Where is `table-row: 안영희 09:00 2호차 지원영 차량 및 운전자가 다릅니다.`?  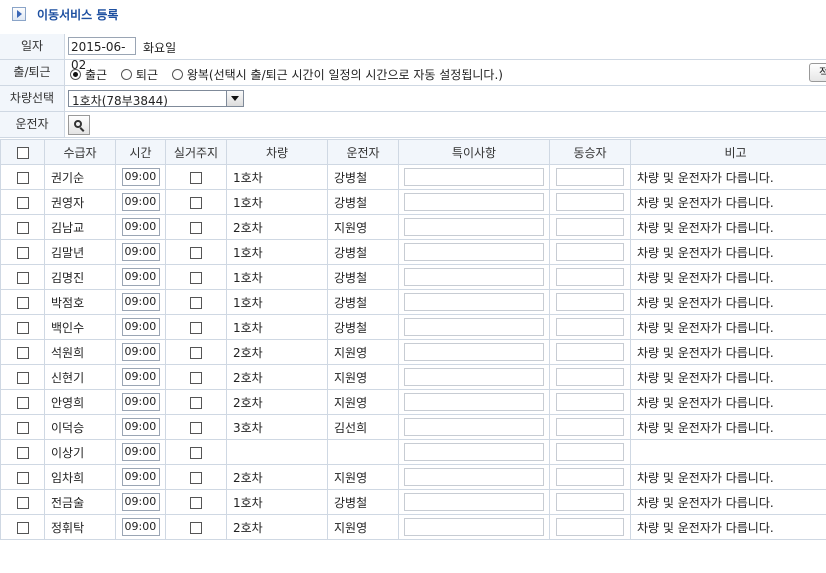
table-row: 안영희 09:00 2호차 지원영 차량 및 운전자가 다릅니다. is located at coordinates (413, 402).